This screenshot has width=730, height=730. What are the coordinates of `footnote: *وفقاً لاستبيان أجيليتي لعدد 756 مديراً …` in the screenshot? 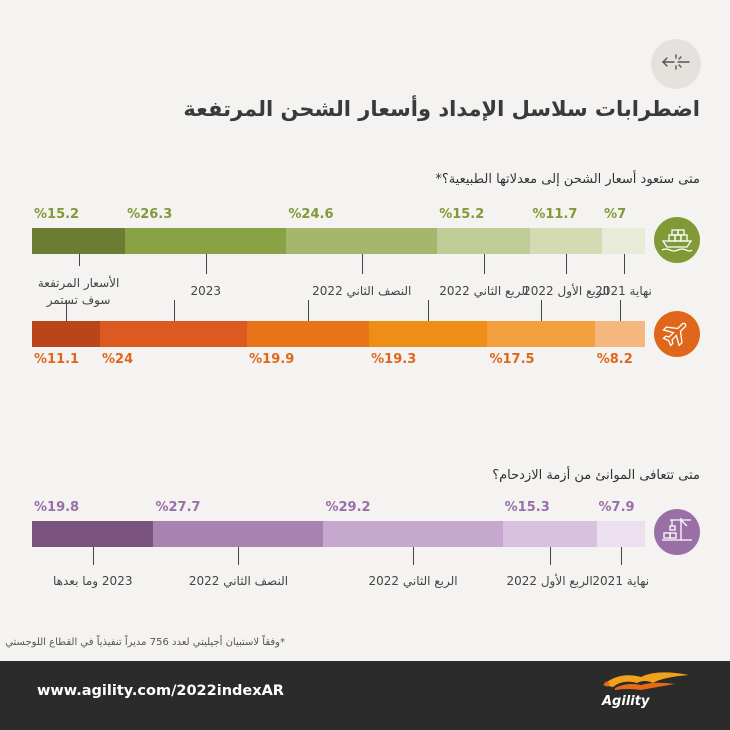 It's located at (145, 642).